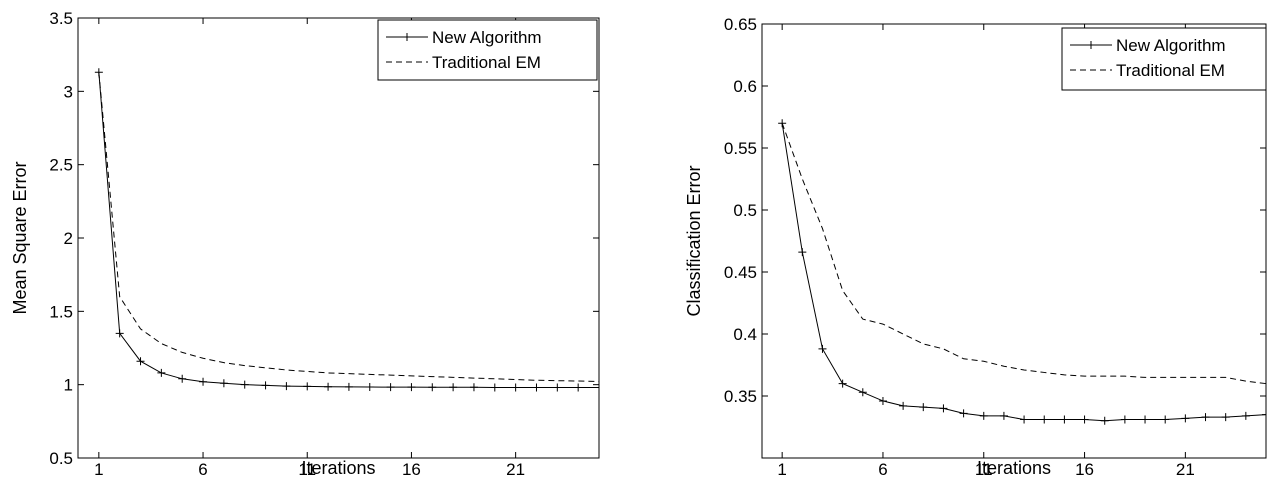  Describe the element at coordinates (740, 272) in the screenshot. I see `y-tick-label: 0.45` at that location.